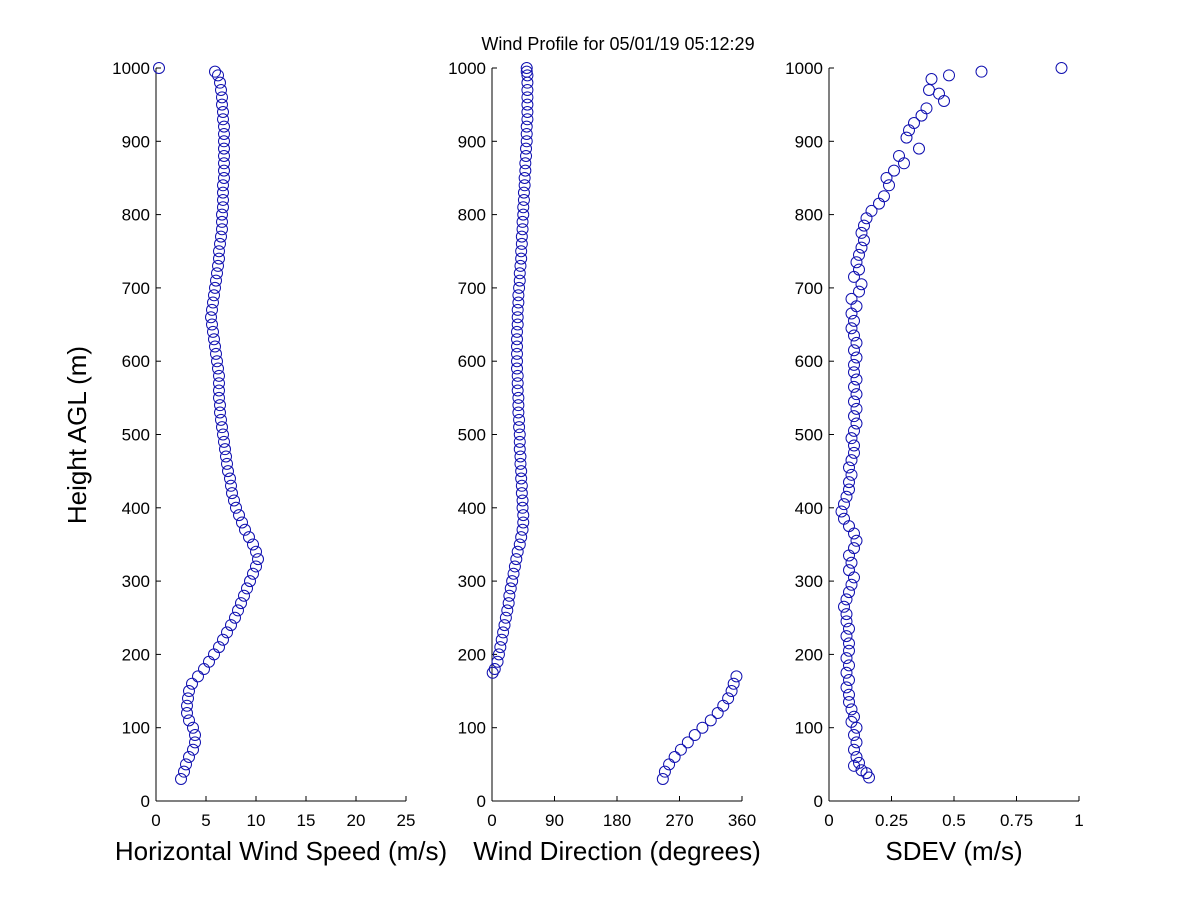  I want to click on speed-x-tick-label: 15, so click(306, 820).